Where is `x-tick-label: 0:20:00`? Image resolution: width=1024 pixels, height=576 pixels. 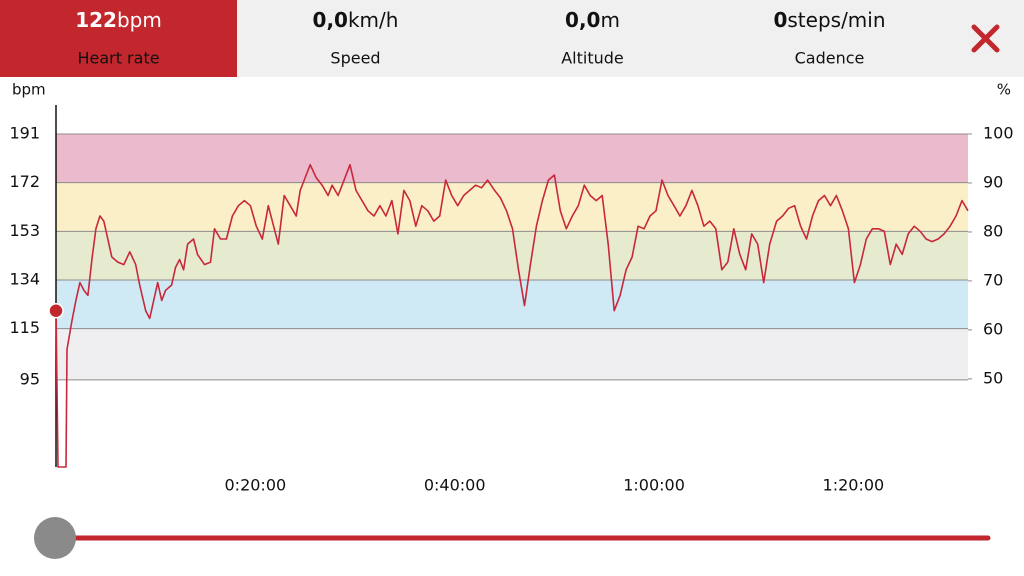
x-tick-label: 0:20:00 is located at coordinates (256, 485).